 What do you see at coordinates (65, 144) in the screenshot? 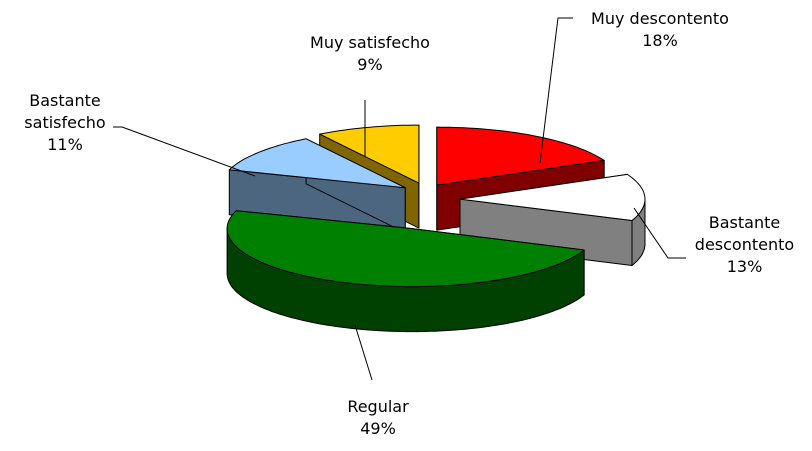
I see `value-label: 11%` at bounding box center [65, 144].